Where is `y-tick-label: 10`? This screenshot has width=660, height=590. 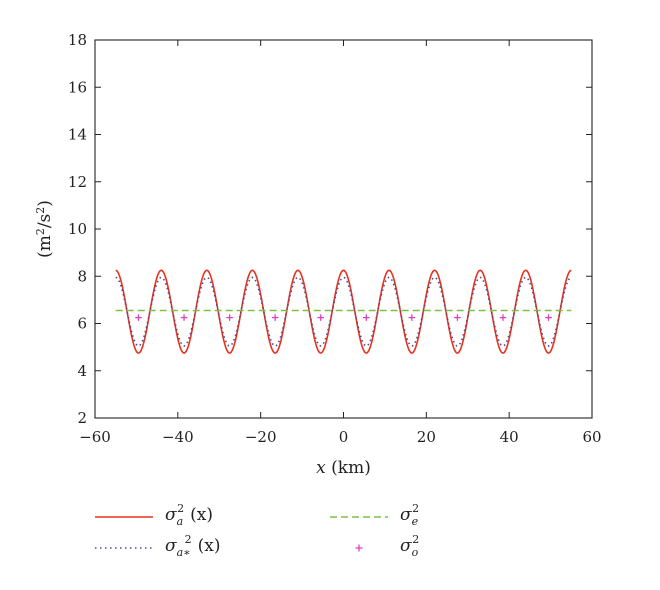
y-tick-label: 10 is located at coordinates (77, 229).